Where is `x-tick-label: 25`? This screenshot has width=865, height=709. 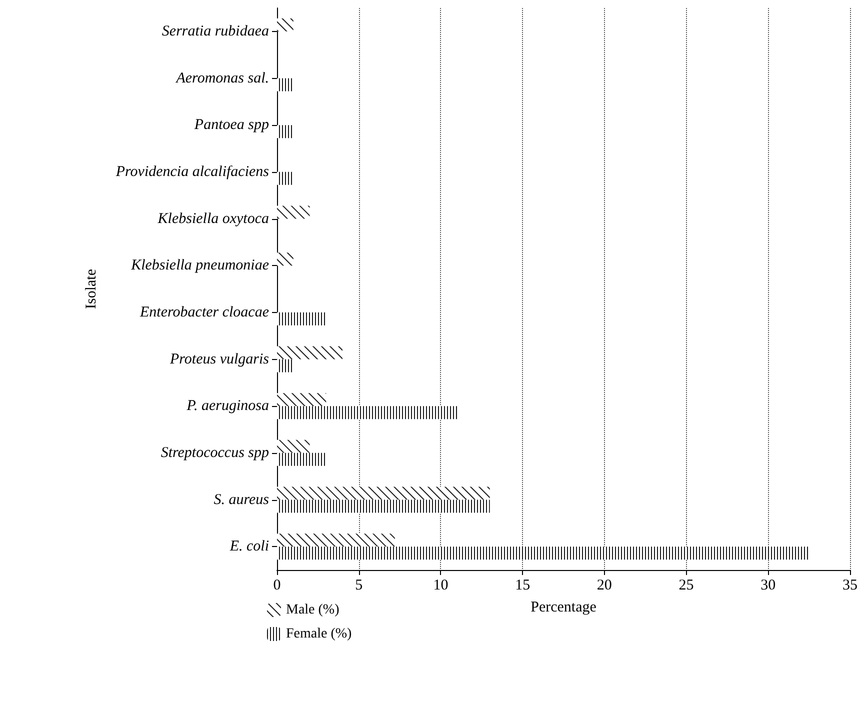 x-tick-label: 25 is located at coordinates (686, 586).